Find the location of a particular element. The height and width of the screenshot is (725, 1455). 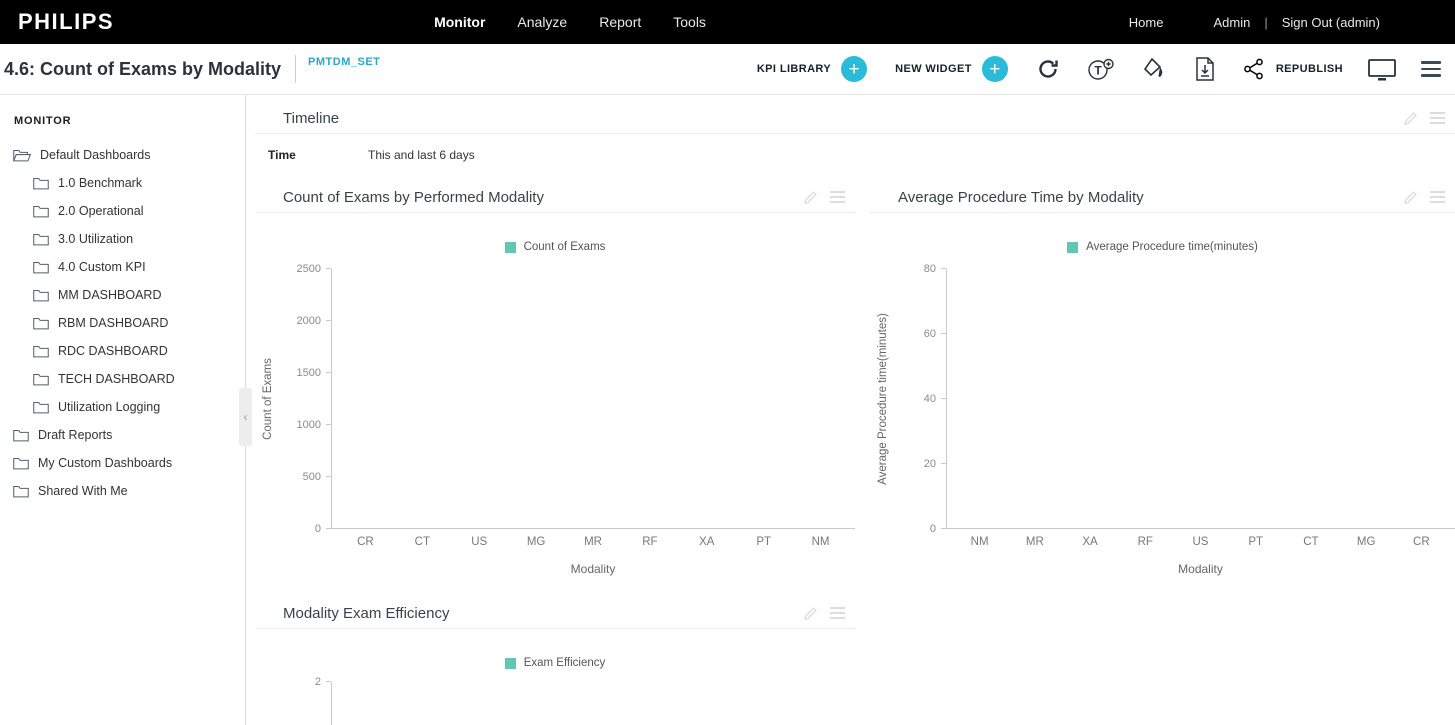

x-axis-ticks: CR CT US MG MR RF XA PT NM is located at coordinates (593, 542).